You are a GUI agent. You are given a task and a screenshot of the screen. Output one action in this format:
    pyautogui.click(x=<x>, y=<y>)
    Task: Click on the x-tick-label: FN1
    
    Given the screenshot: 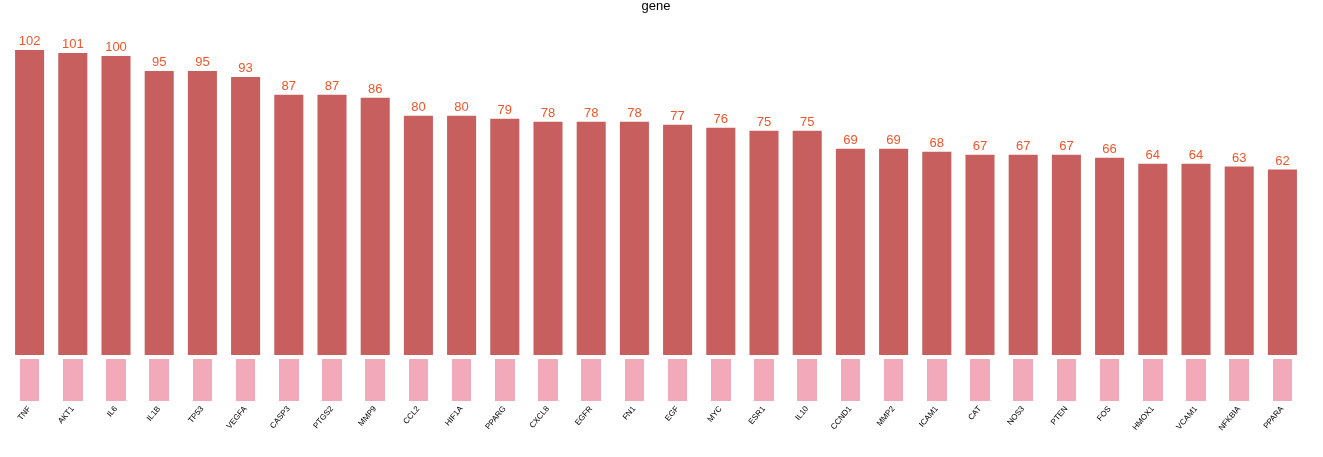 What is the action you would take?
    pyautogui.click(x=629, y=412)
    